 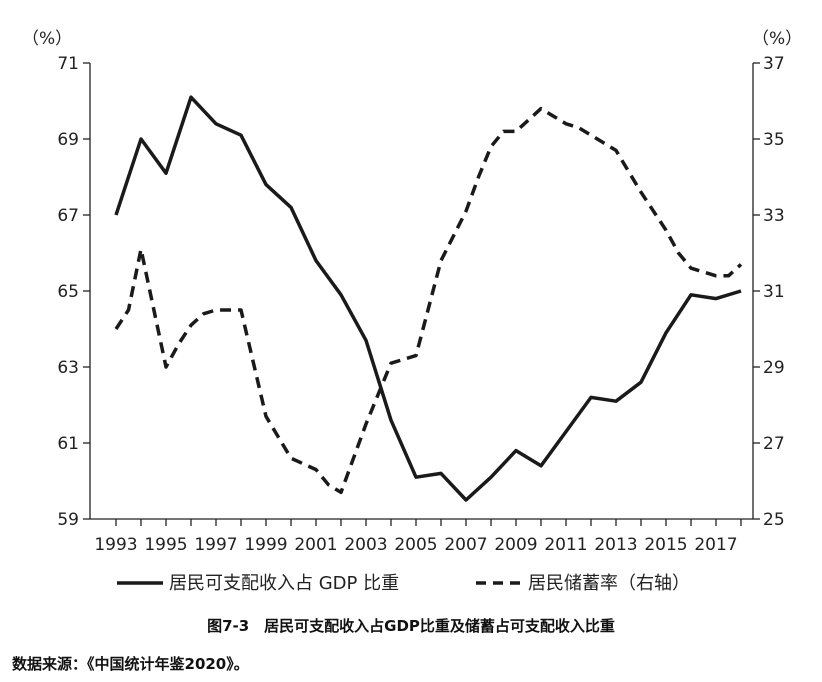 I want to click on x-tick-label: 2013, so click(x=615, y=545).